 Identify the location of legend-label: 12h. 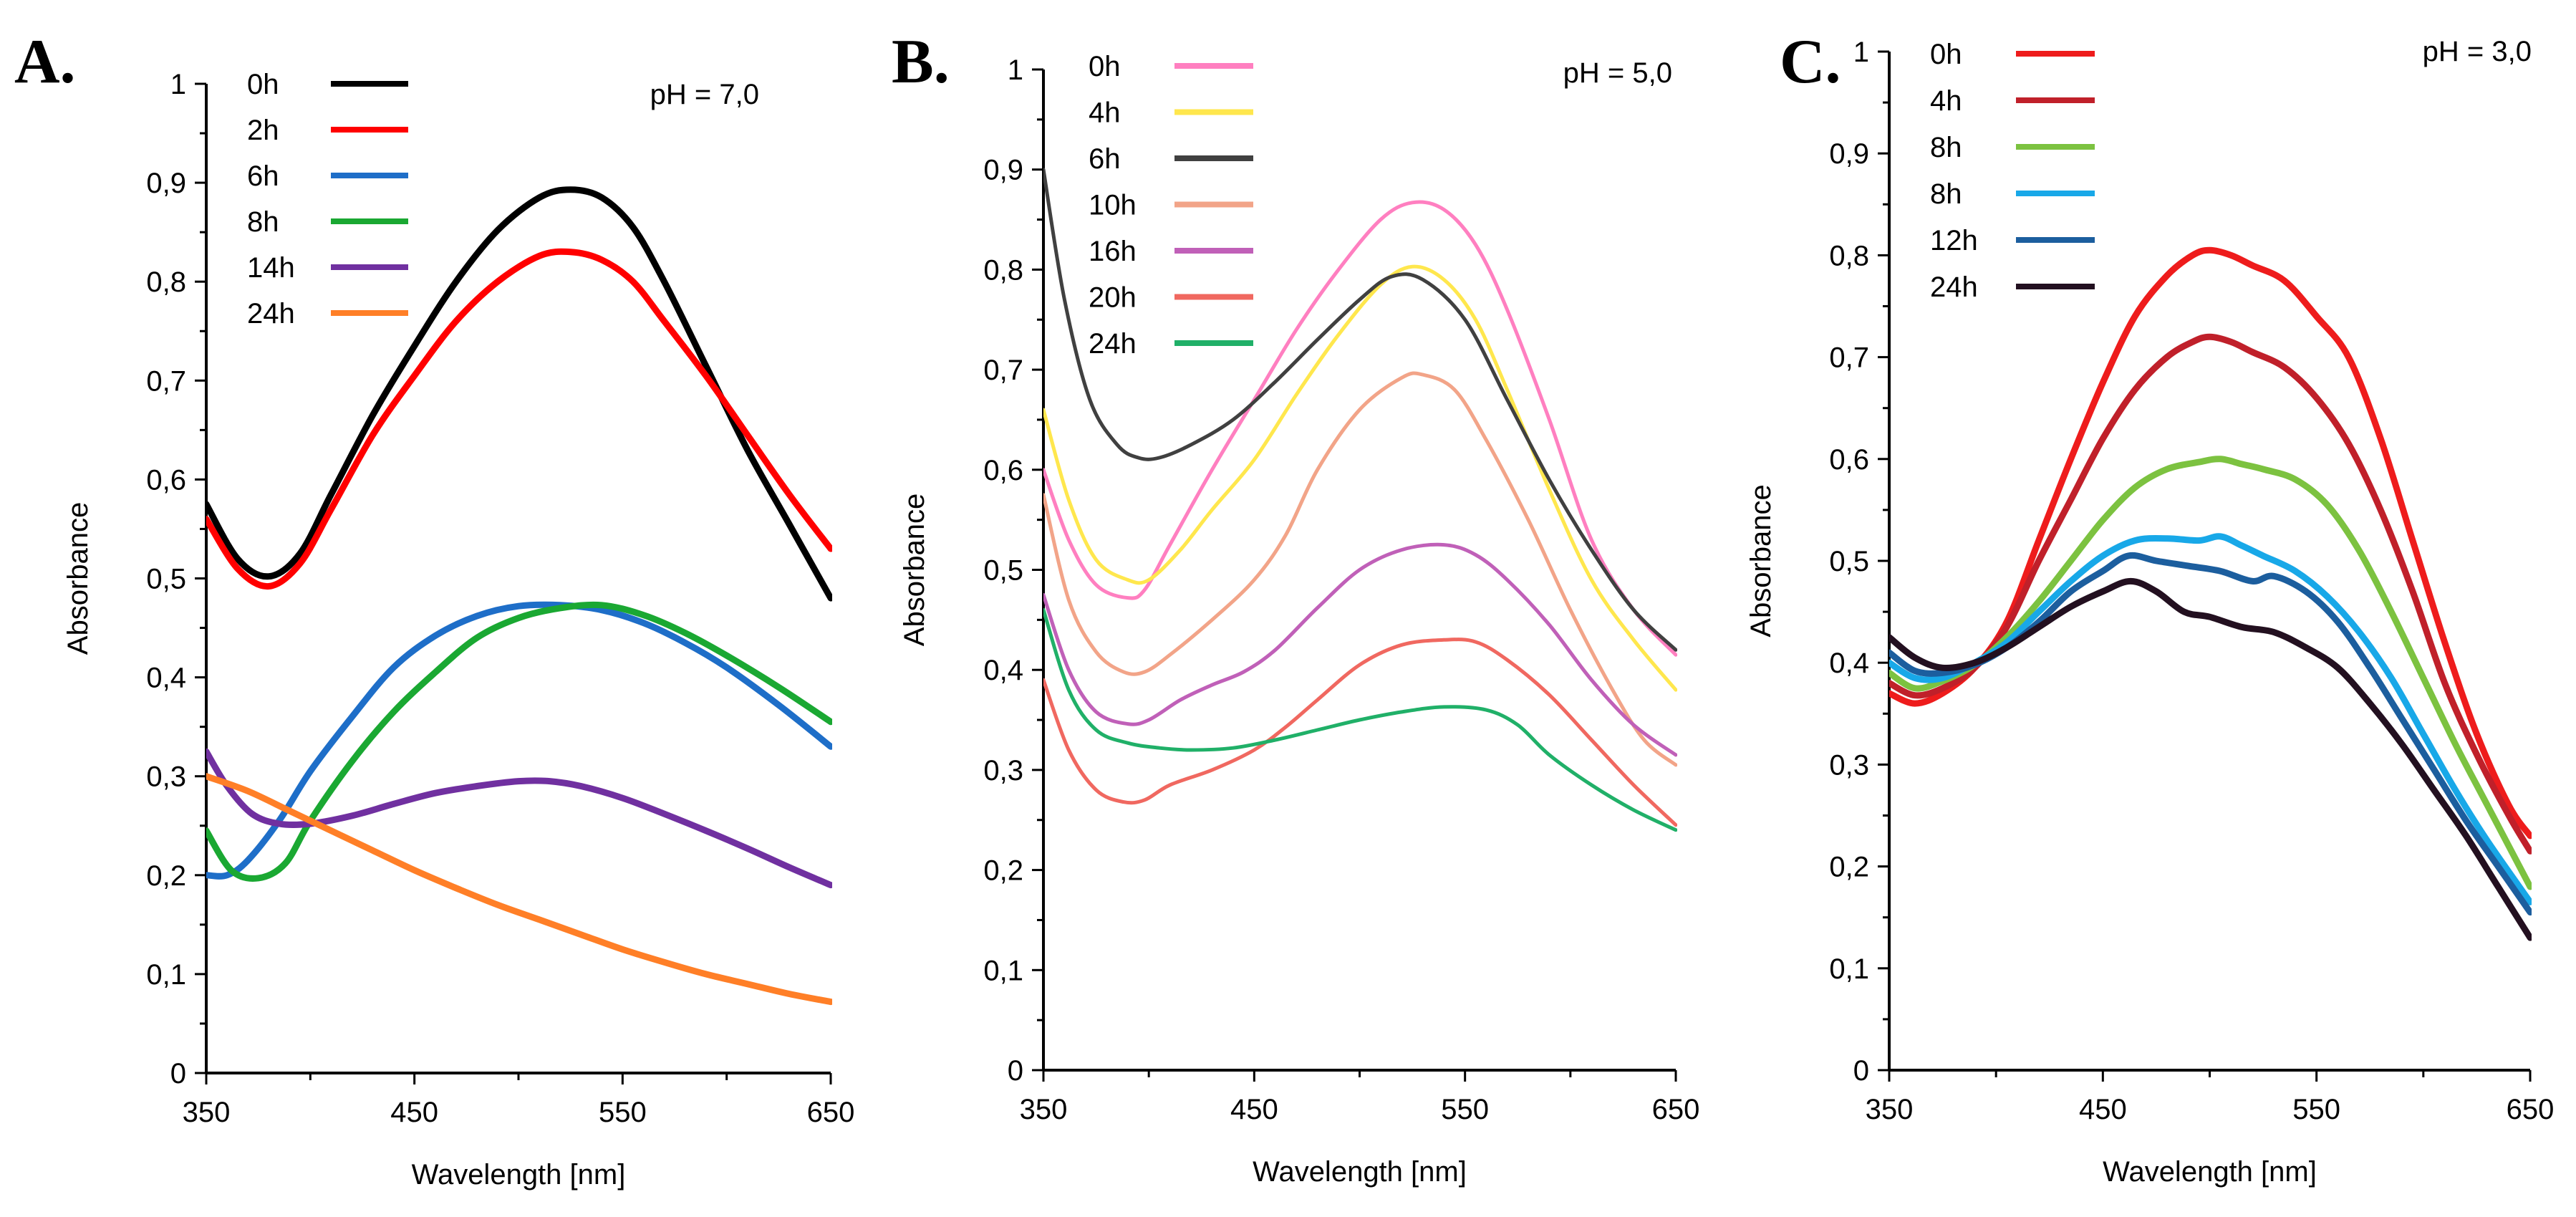
(1954, 240).